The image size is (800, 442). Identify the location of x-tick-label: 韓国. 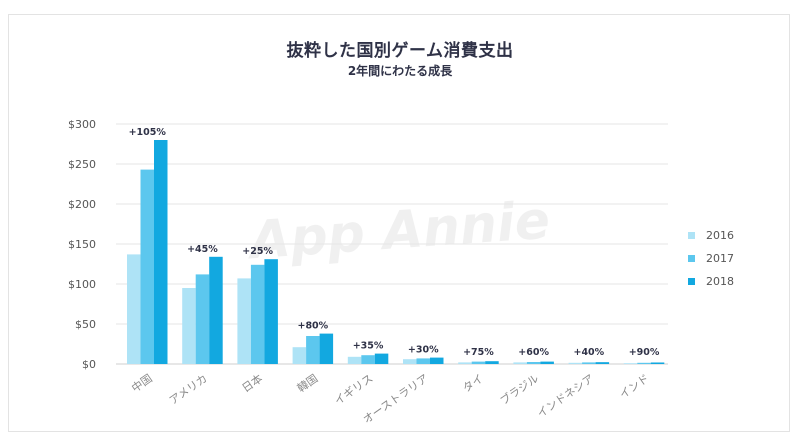
(307, 383).